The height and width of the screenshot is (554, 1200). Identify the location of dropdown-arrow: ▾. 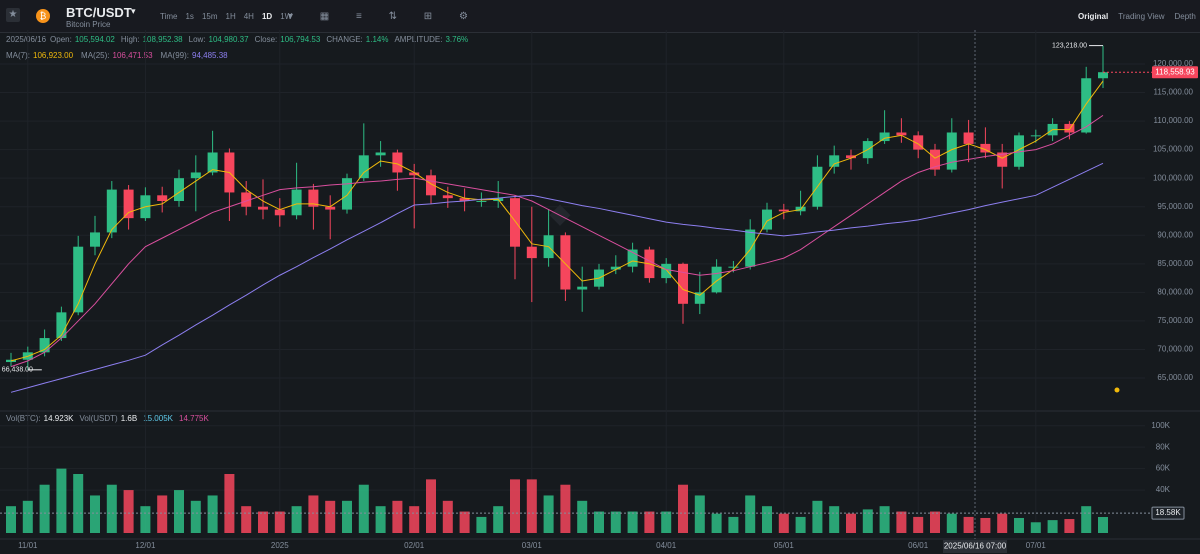
(133, 11).